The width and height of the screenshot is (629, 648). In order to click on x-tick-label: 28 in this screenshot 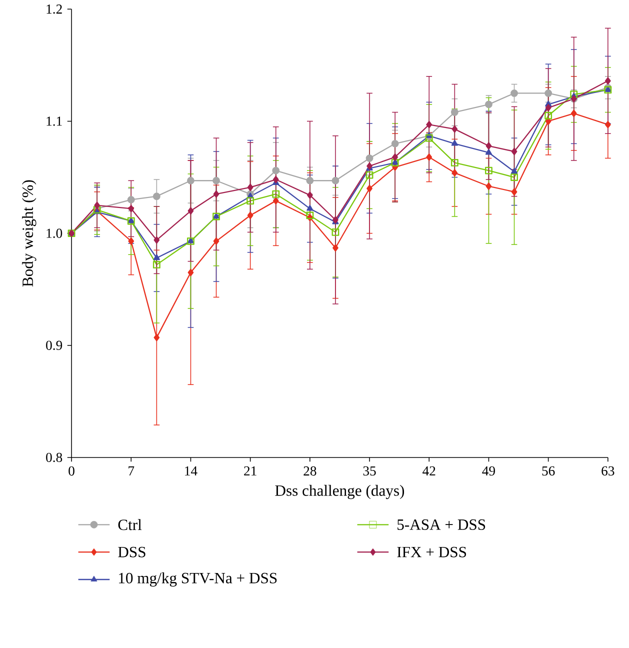, I will do `click(310, 471)`.